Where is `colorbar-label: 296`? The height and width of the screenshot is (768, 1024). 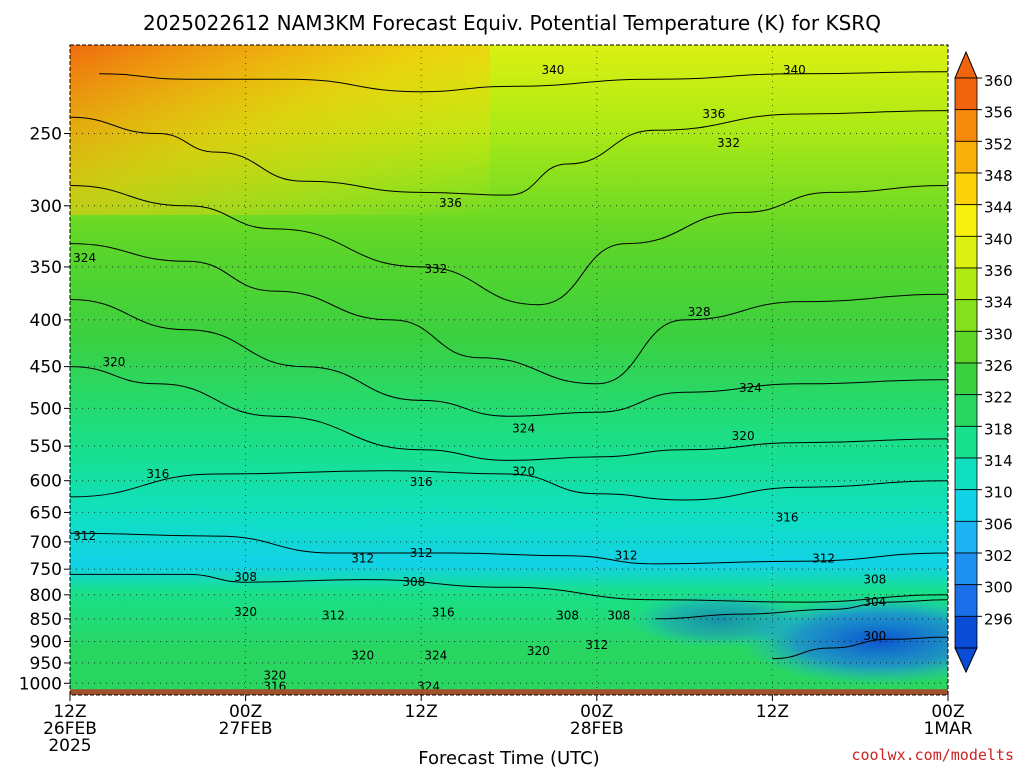
colorbar-label: 296 is located at coordinates (998, 619).